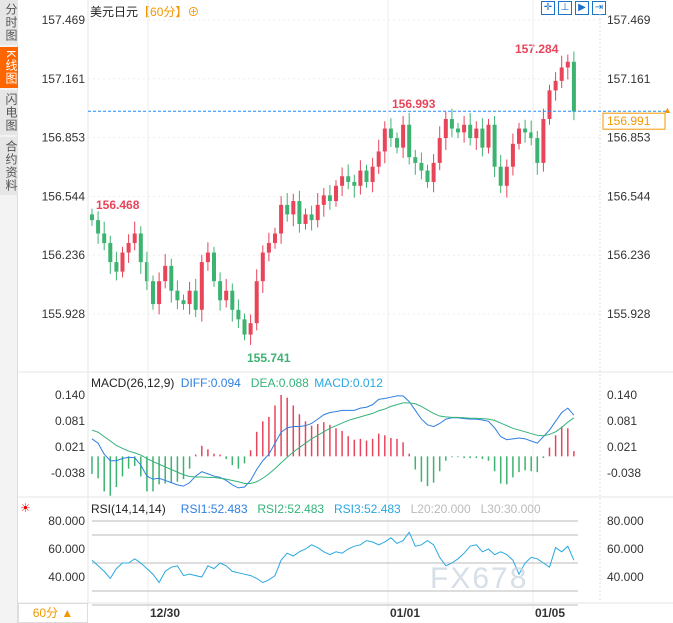 The width and height of the screenshot is (673, 623). I want to click on period-selector: 【60分】, so click(163, 12).